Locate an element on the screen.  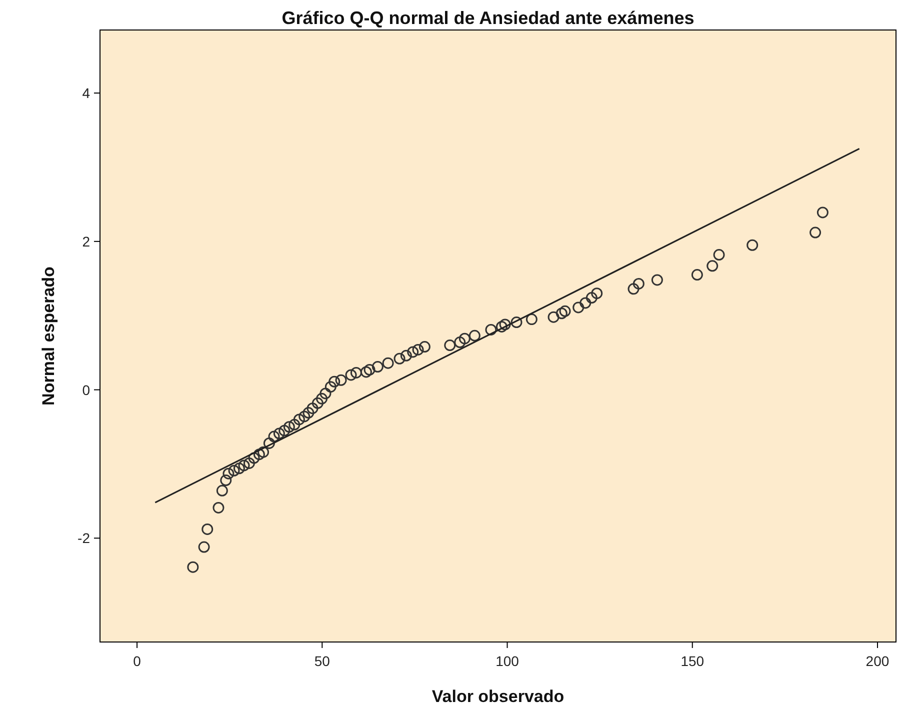
y-tick-label: 0 is located at coordinates (86, 390).